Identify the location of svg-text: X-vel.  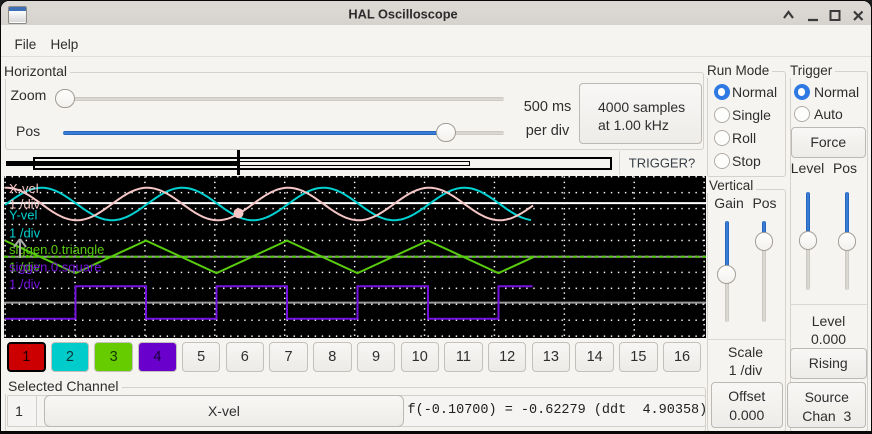
(24, 188).